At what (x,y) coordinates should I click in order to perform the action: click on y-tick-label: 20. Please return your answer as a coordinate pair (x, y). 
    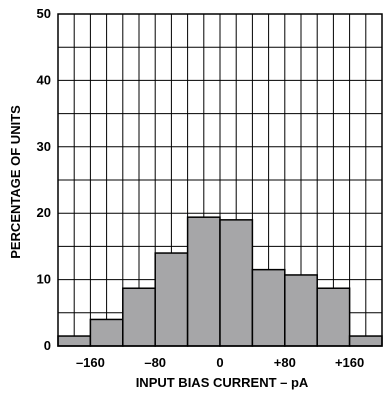
    Looking at the image, I should click on (44, 212).